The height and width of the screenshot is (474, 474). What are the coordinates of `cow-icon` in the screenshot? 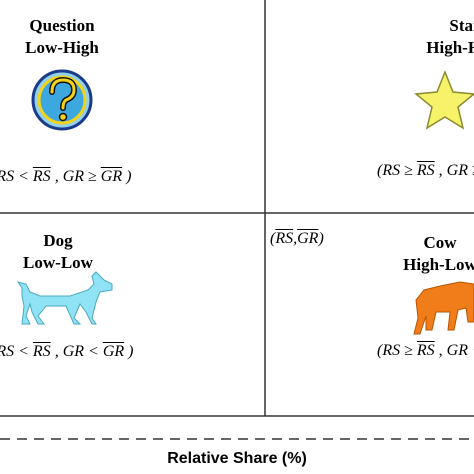 It's located at (443, 308).